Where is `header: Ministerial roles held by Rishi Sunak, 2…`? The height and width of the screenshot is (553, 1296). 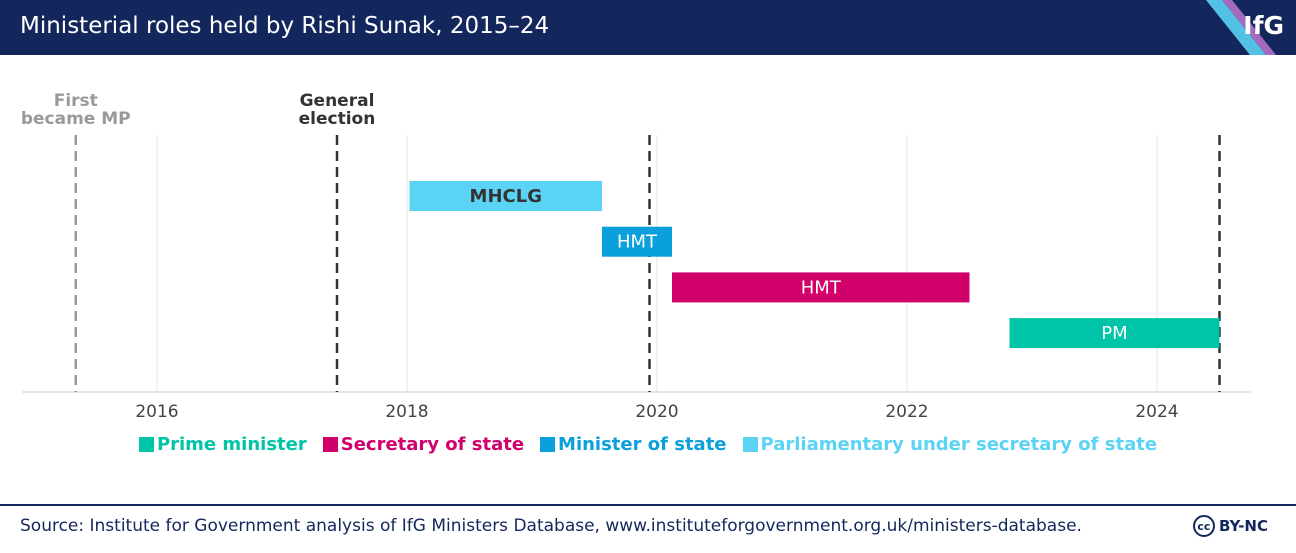
header: Ministerial roles held by Rishi Sunak, 2… is located at coordinates (648, 27).